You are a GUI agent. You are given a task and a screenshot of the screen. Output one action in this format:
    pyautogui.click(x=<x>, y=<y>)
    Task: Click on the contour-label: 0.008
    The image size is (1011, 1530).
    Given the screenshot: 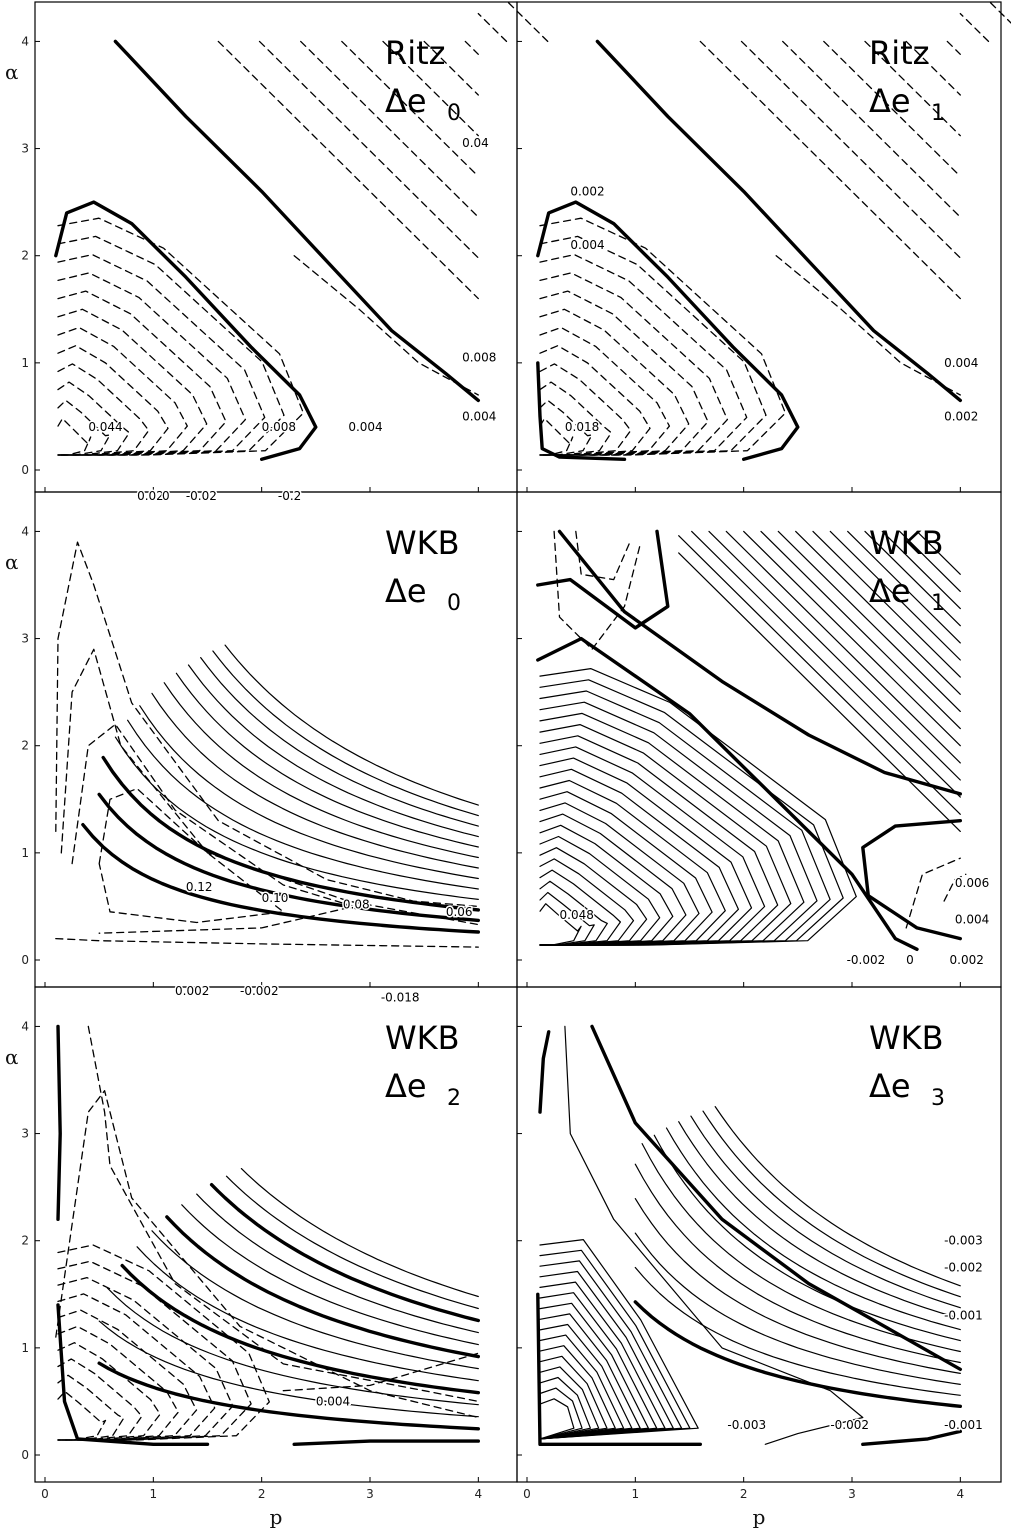 What is the action you would take?
    pyautogui.click(x=279, y=427)
    